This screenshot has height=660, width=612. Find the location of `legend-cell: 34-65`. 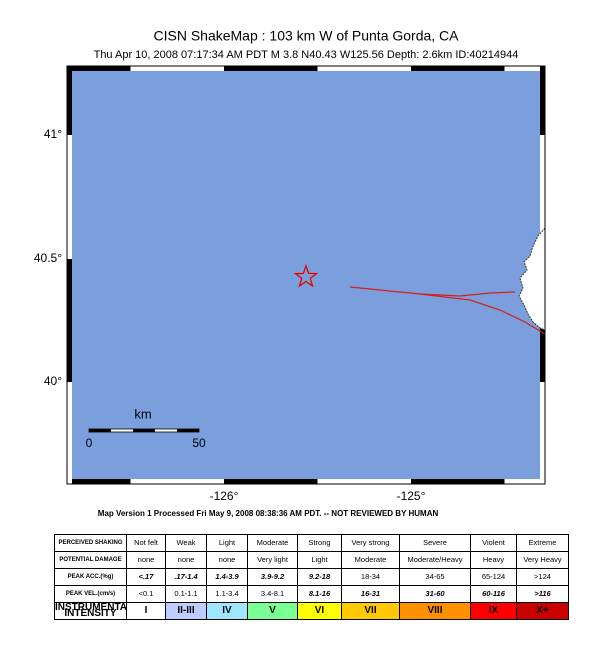

legend-cell: 34-65 is located at coordinates (435, 577).